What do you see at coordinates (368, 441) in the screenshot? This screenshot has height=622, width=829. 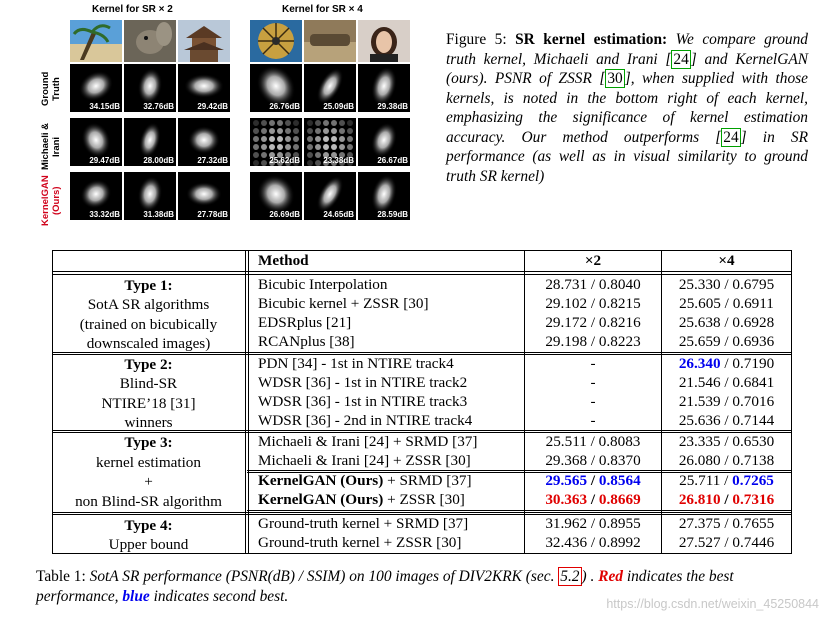 I see `method-cell: Michaeli & Irani [24] + SRMD [37]` at bounding box center [368, 441].